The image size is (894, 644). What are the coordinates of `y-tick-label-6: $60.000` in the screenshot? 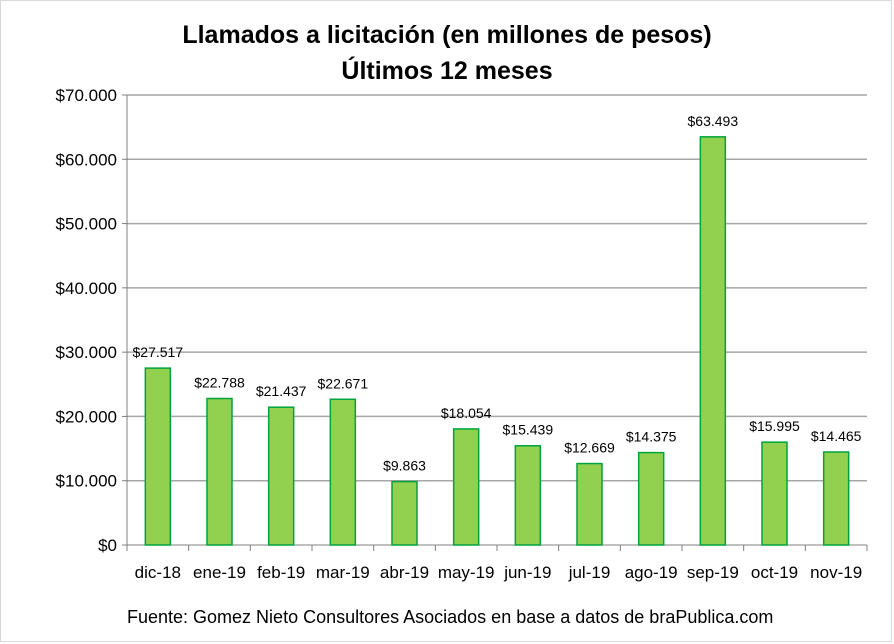 It's located at (86, 159).